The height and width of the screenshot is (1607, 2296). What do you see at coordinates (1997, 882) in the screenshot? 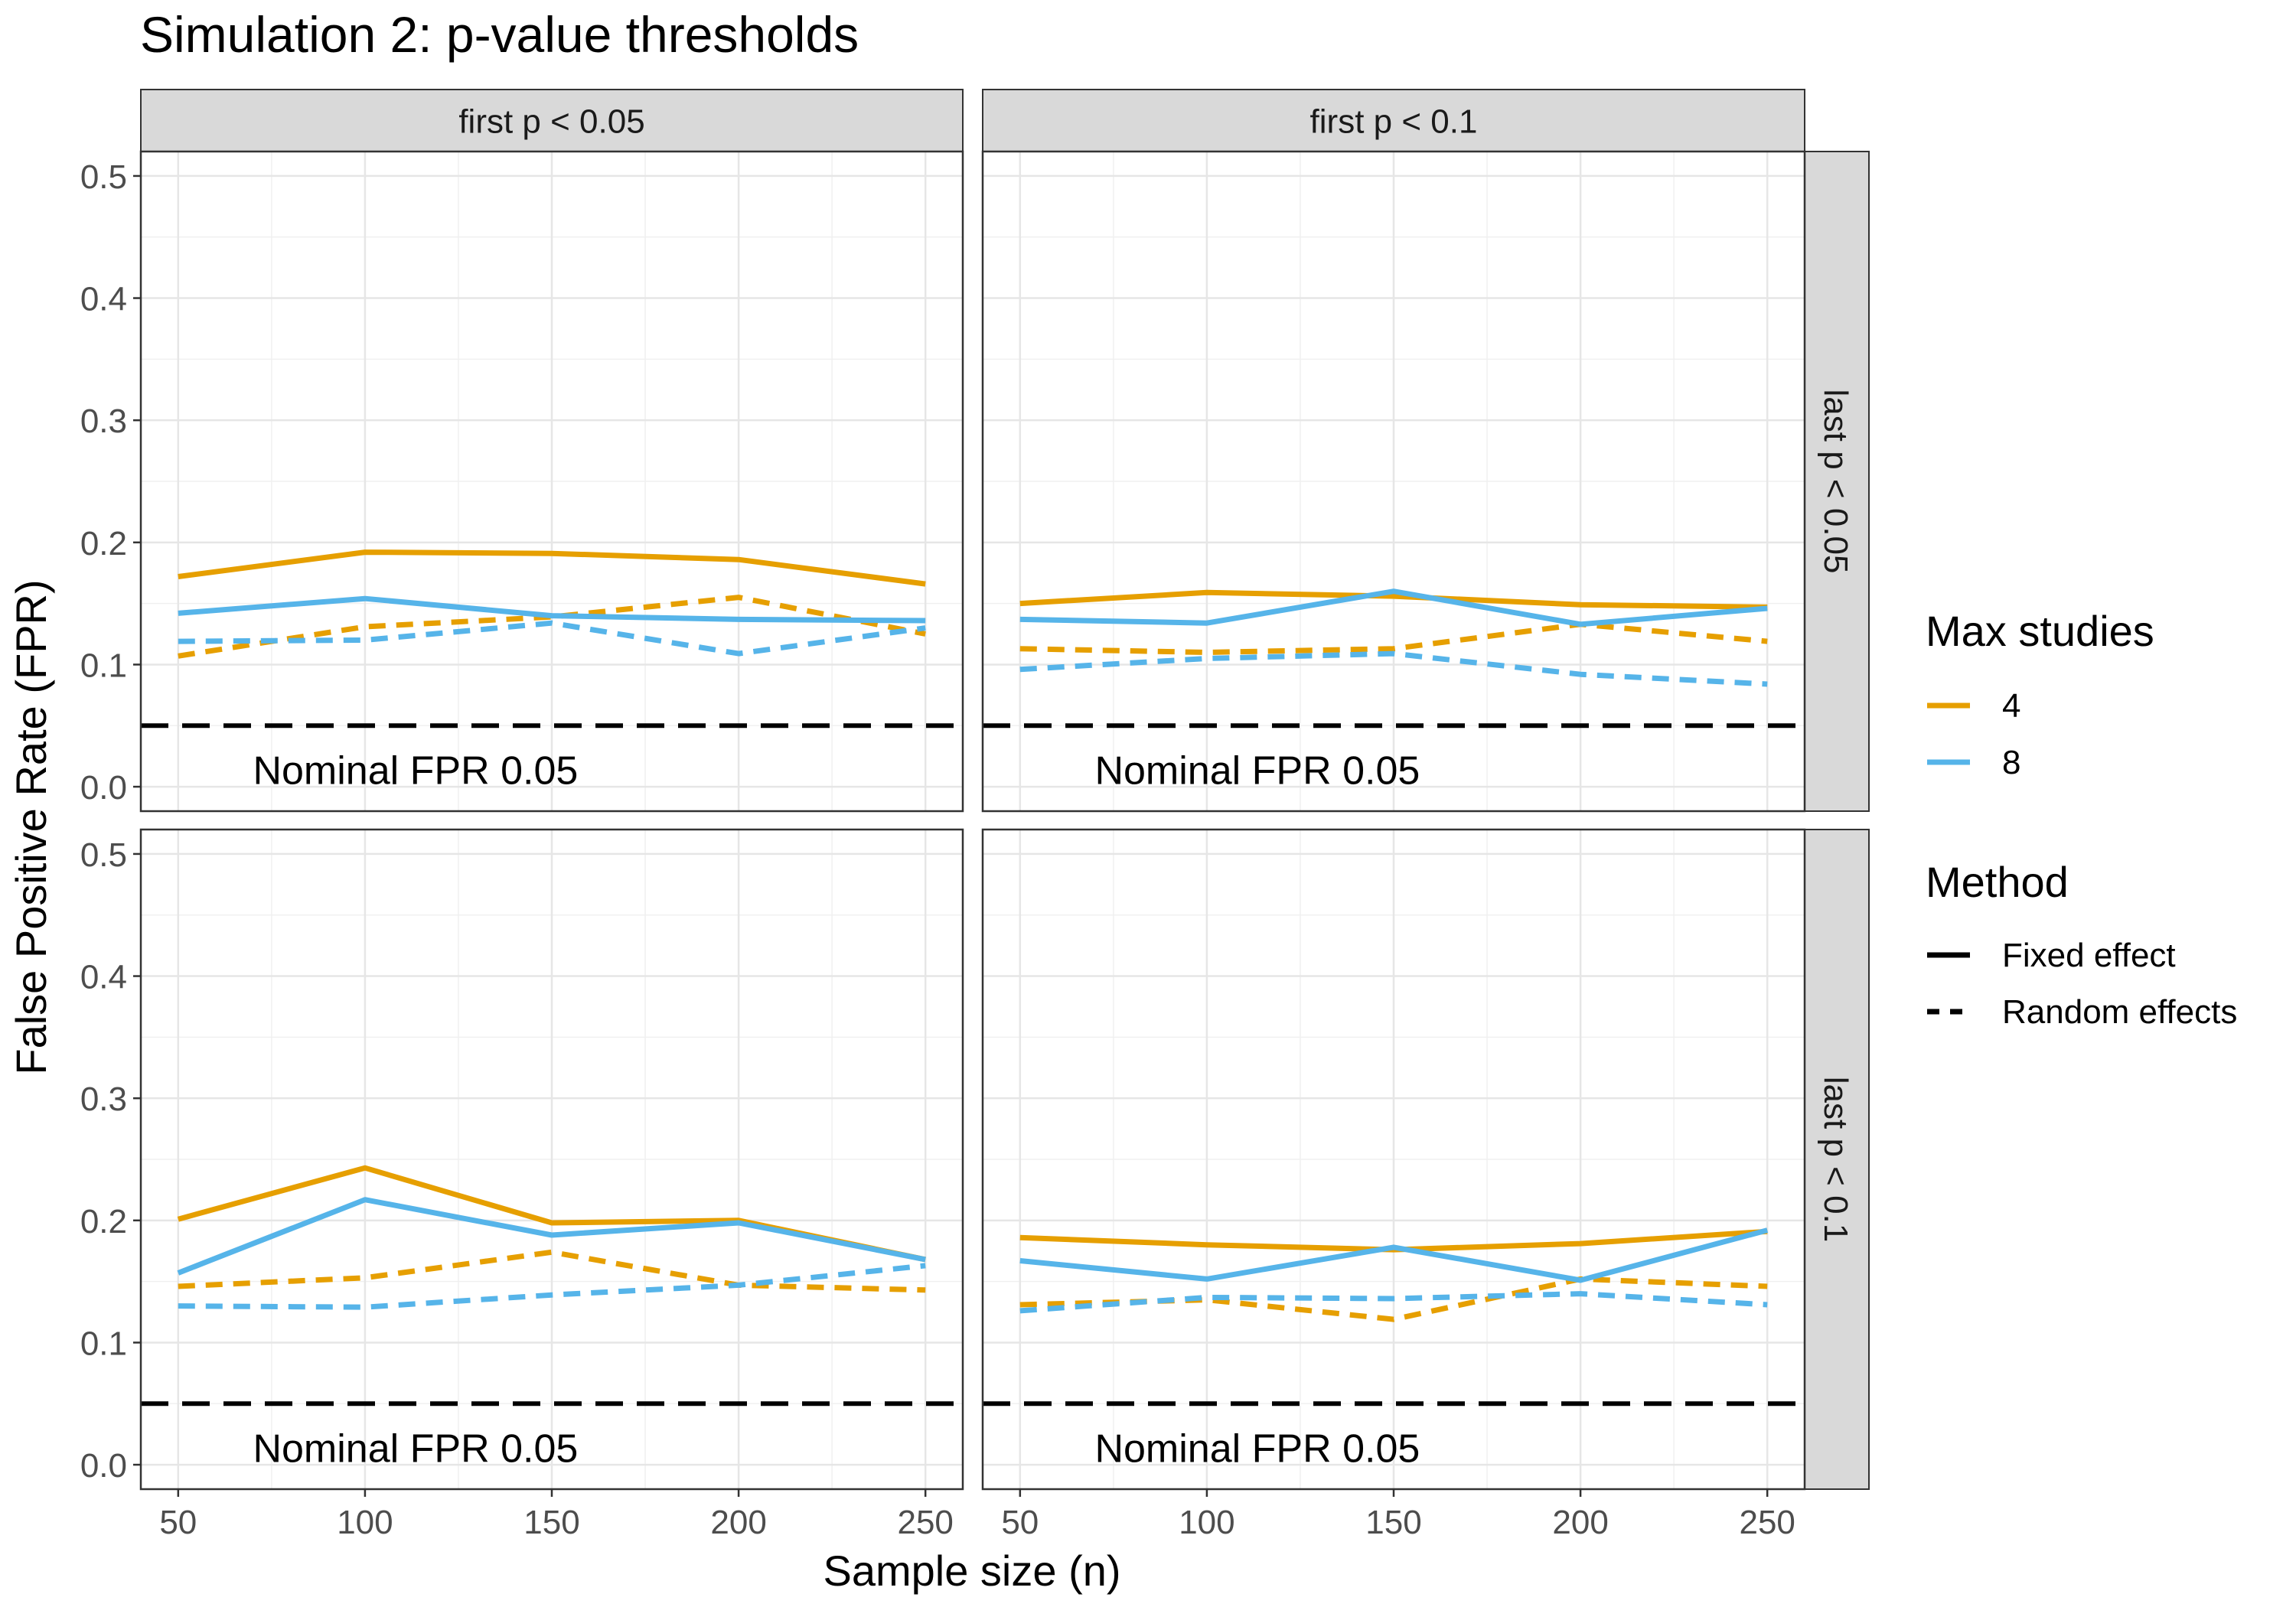
I see `legend-linetype-title: Method` at bounding box center [1997, 882].